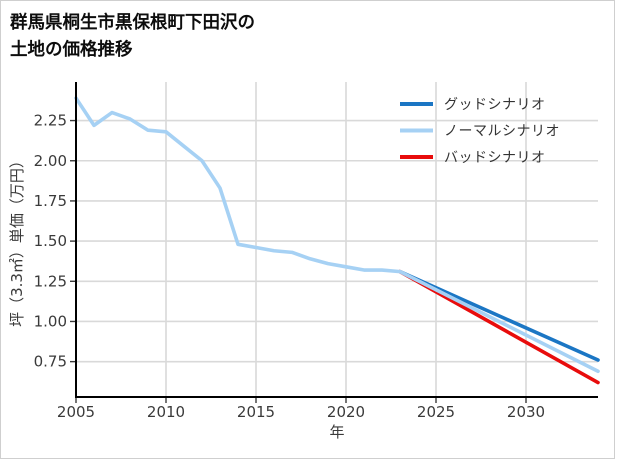 The image size is (621, 465). I want to click on x-axis-label: 年, so click(336, 432).